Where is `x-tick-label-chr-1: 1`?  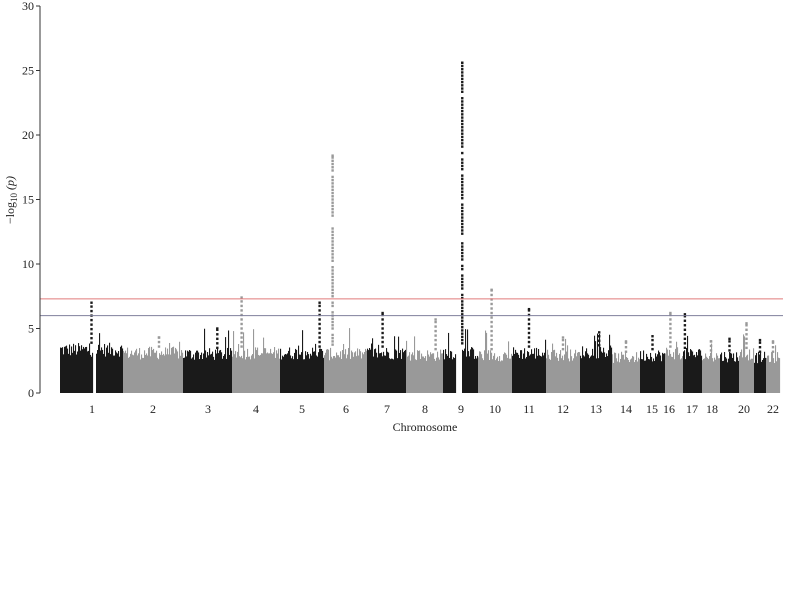
x-tick-label-chr-1: 1 is located at coordinates (92, 409).